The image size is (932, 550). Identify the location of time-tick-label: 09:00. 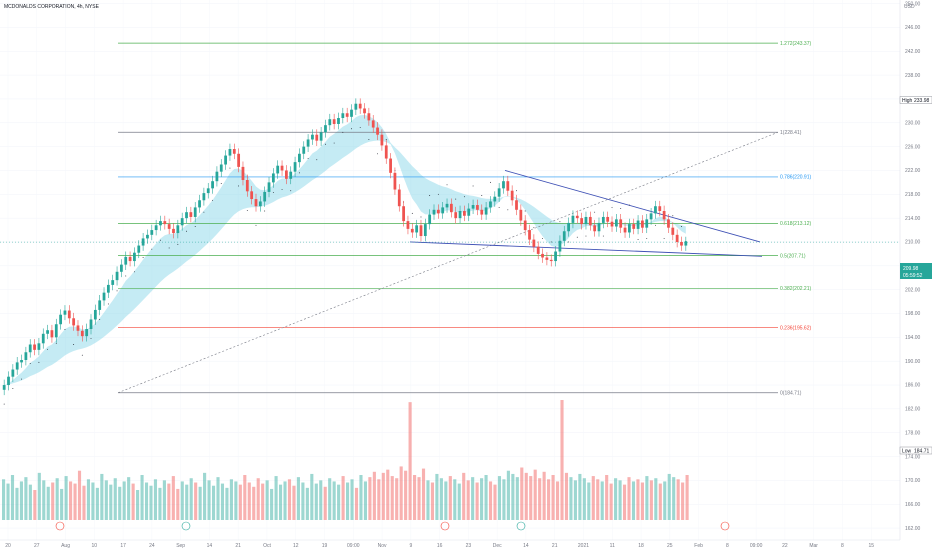
(353, 546).